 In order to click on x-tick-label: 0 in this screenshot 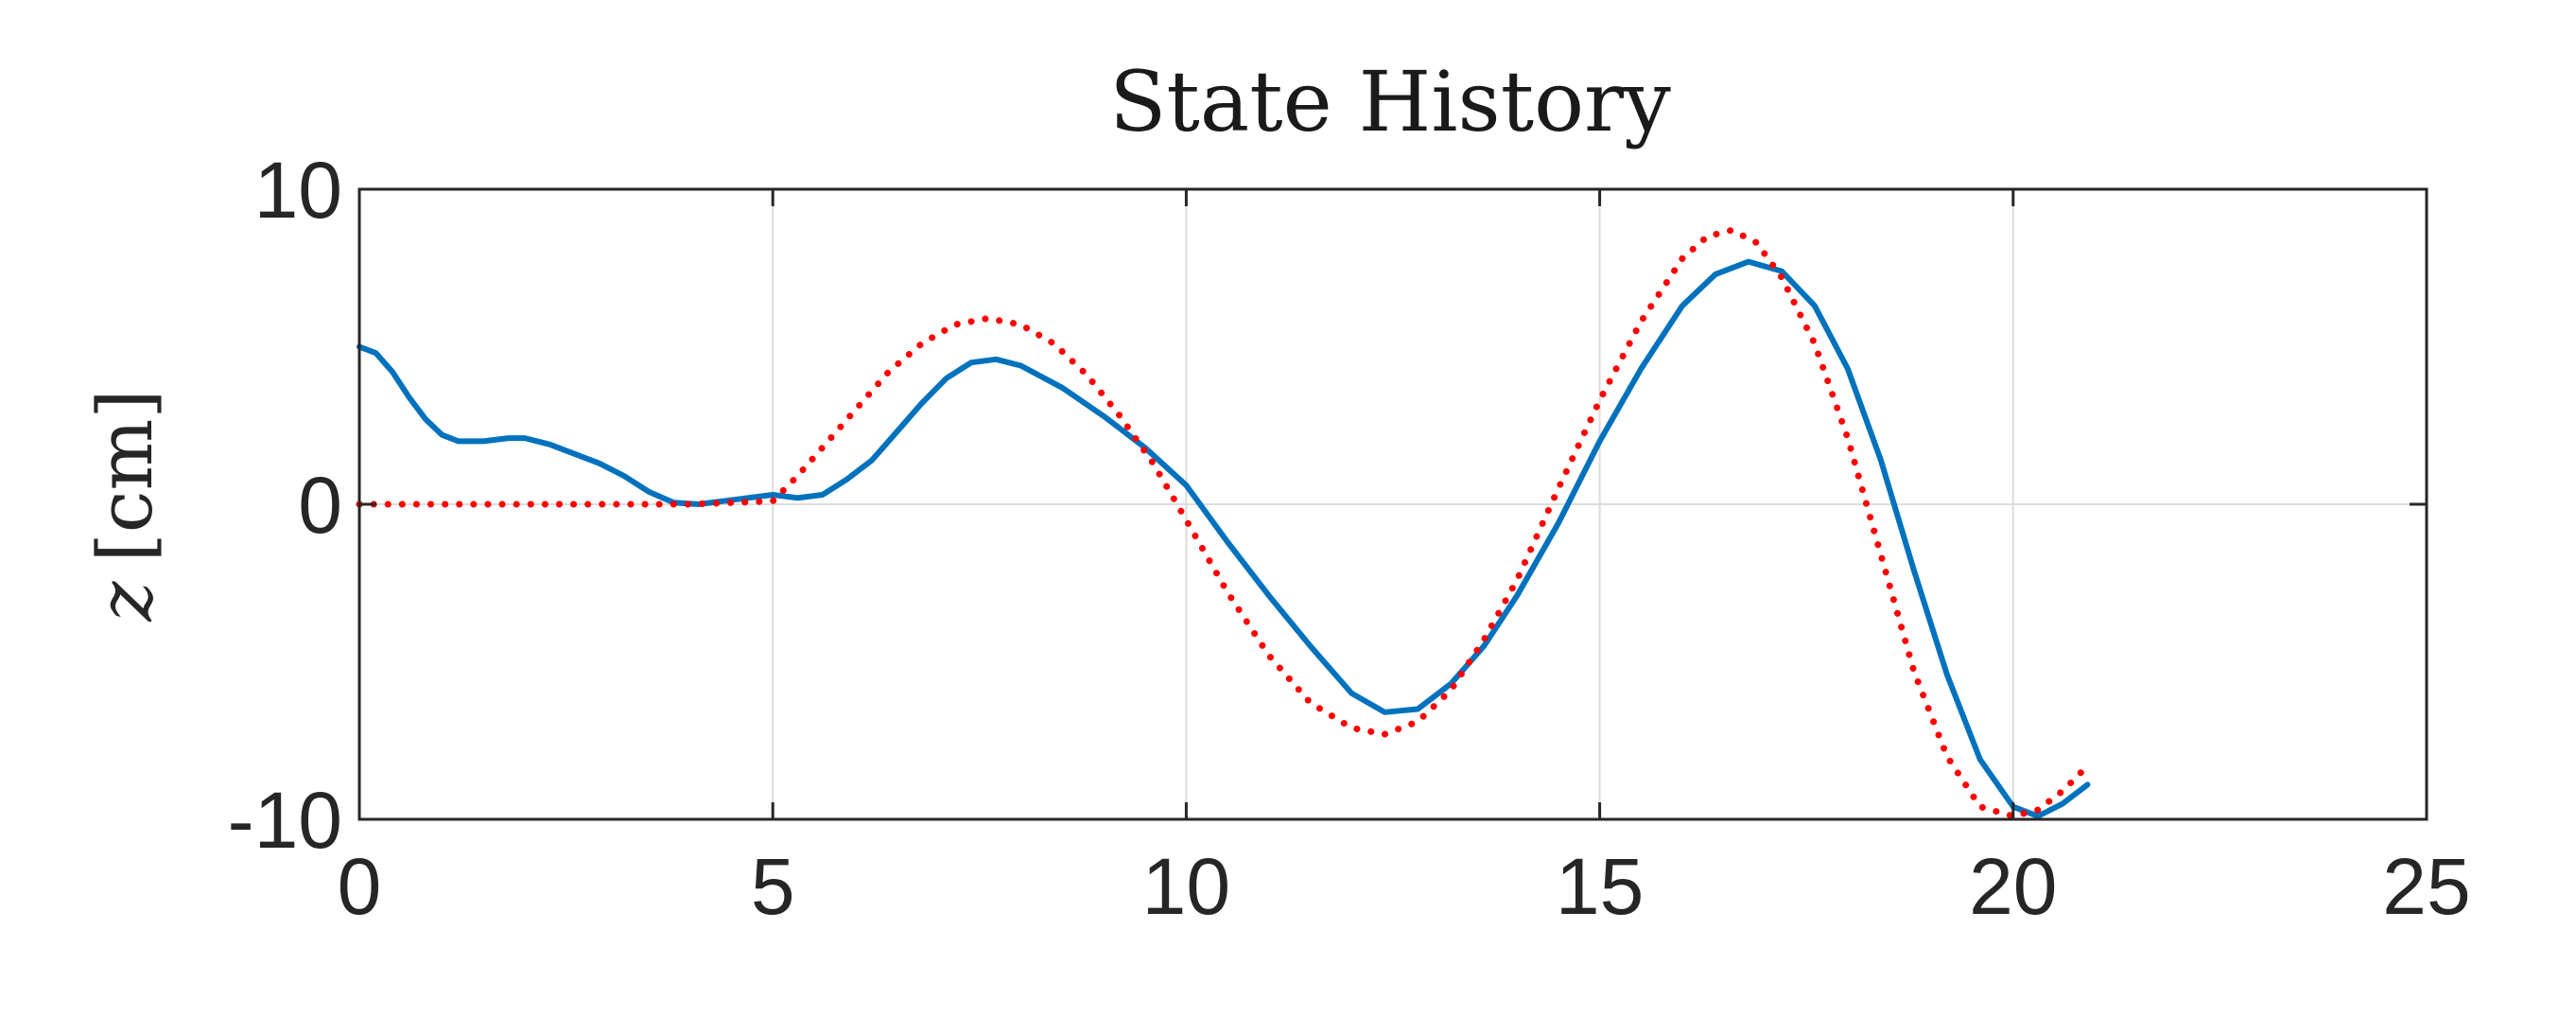, I will do `click(360, 886)`.